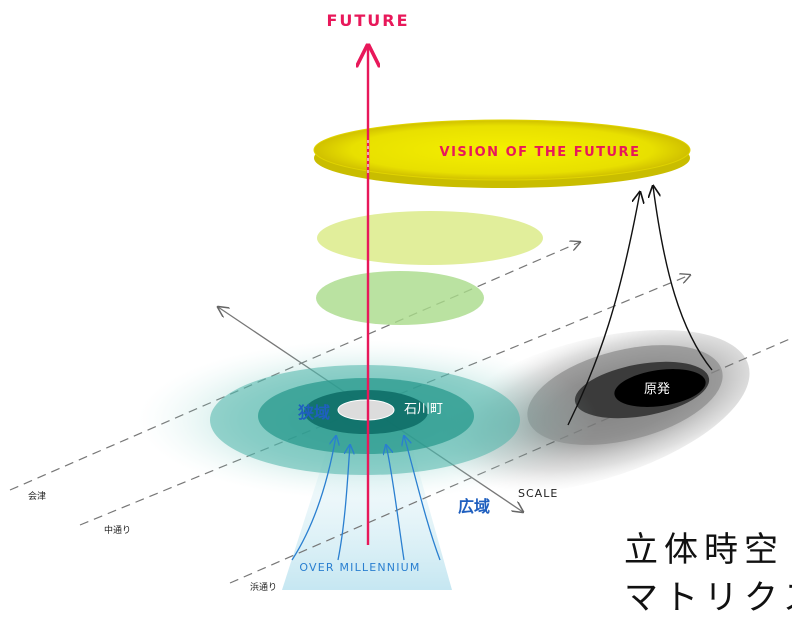 The height and width of the screenshot is (619, 792). I want to click on vision-disc, so click(502, 150).